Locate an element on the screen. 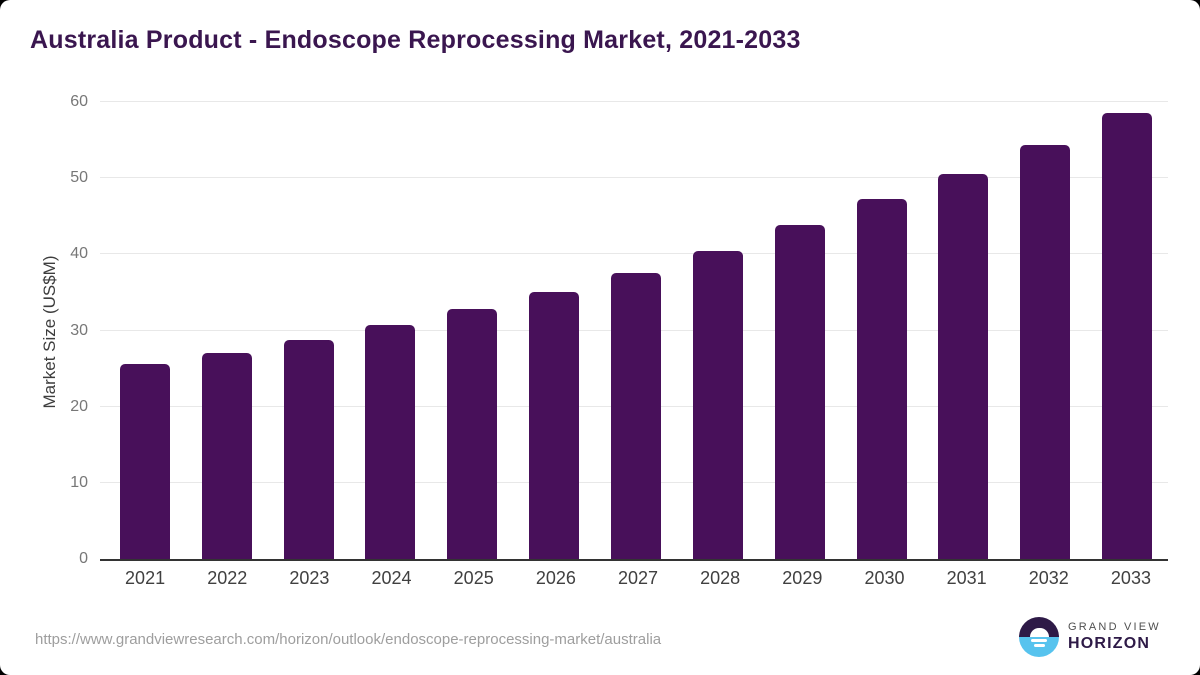 The image size is (1200, 675). x-tick-2027: 2027 is located at coordinates (638, 578).